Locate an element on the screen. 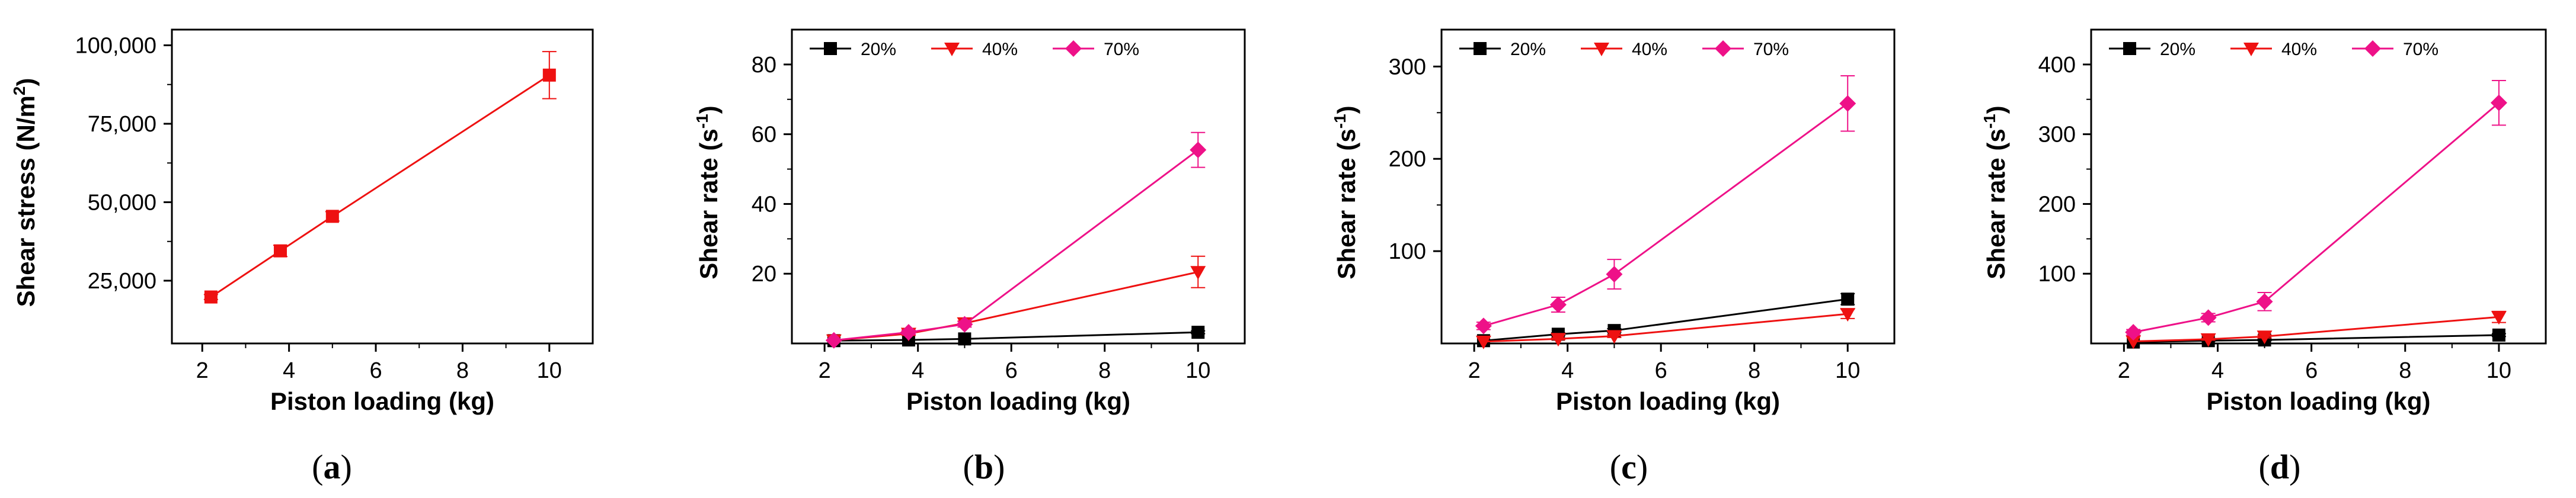  panel-caption: (d) is located at coordinates (2280, 467).